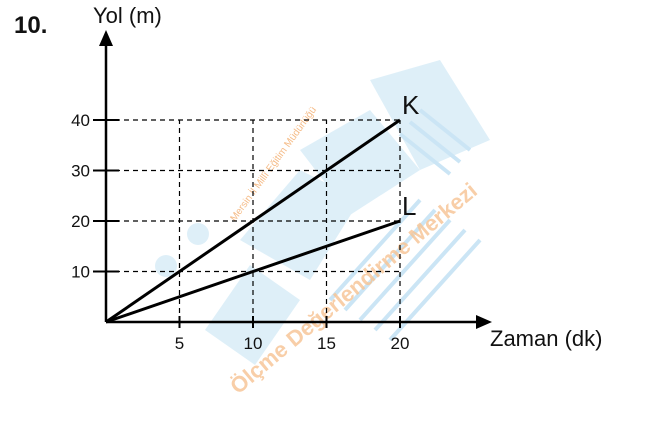 The image size is (647, 427). Describe the element at coordinates (484, 322) in the screenshot. I see `x-axis-arrow` at that location.